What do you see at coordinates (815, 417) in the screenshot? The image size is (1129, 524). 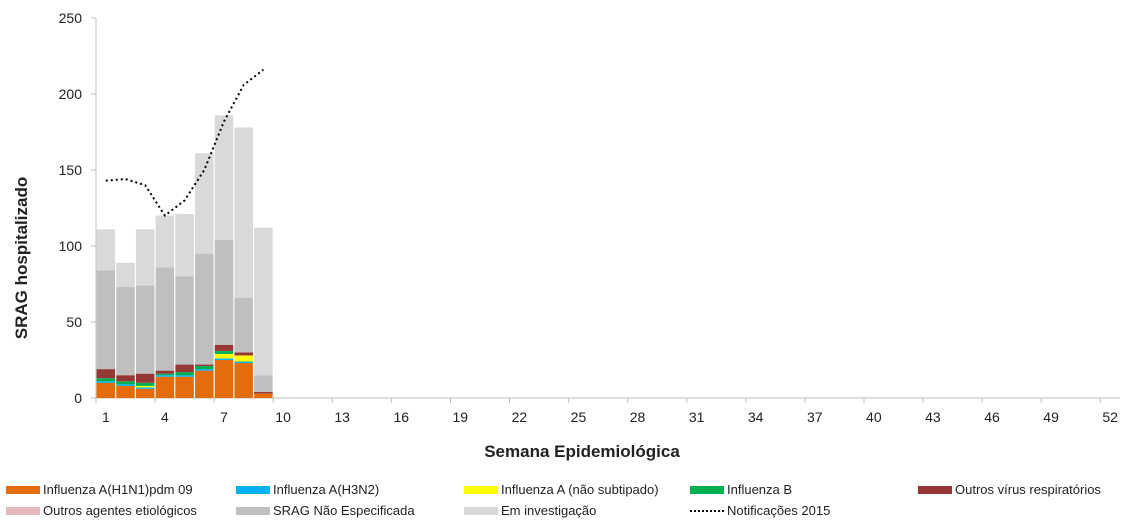 I see `x-tick-label: 37` at bounding box center [815, 417].